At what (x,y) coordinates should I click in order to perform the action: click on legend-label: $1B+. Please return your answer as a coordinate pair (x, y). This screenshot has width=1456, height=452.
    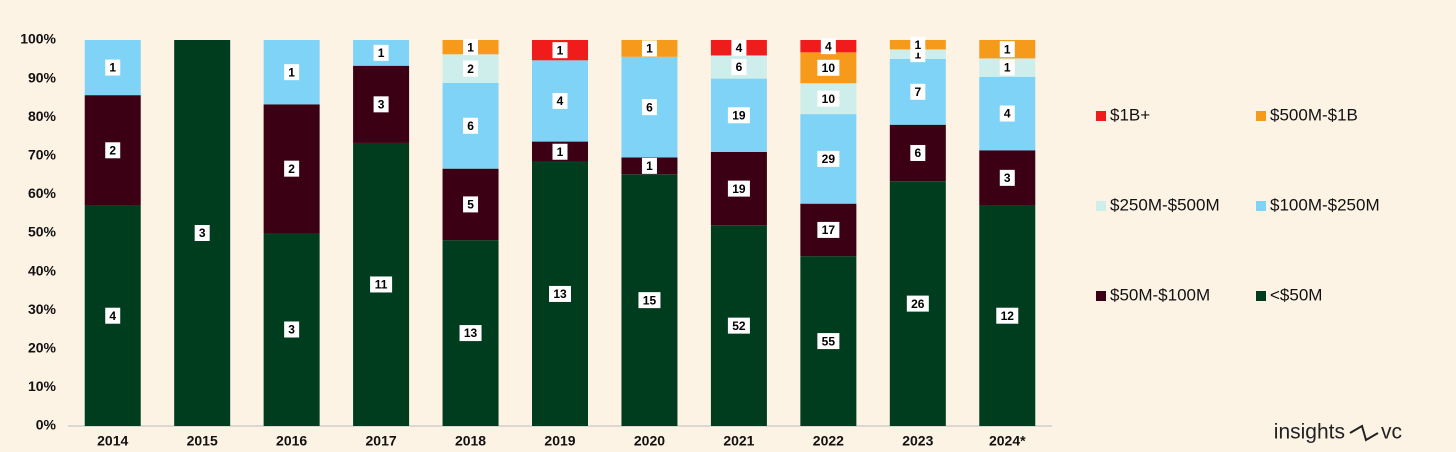
    Looking at the image, I should click on (1130, 114).